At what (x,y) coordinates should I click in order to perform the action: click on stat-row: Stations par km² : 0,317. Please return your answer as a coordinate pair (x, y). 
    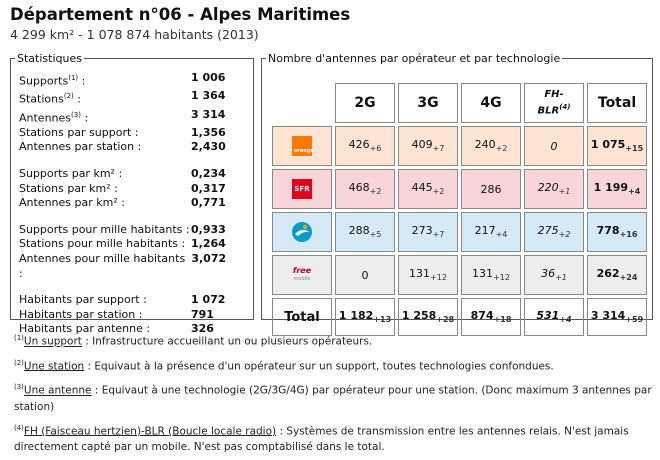
    Looking at the image, I should click on (132, 189).